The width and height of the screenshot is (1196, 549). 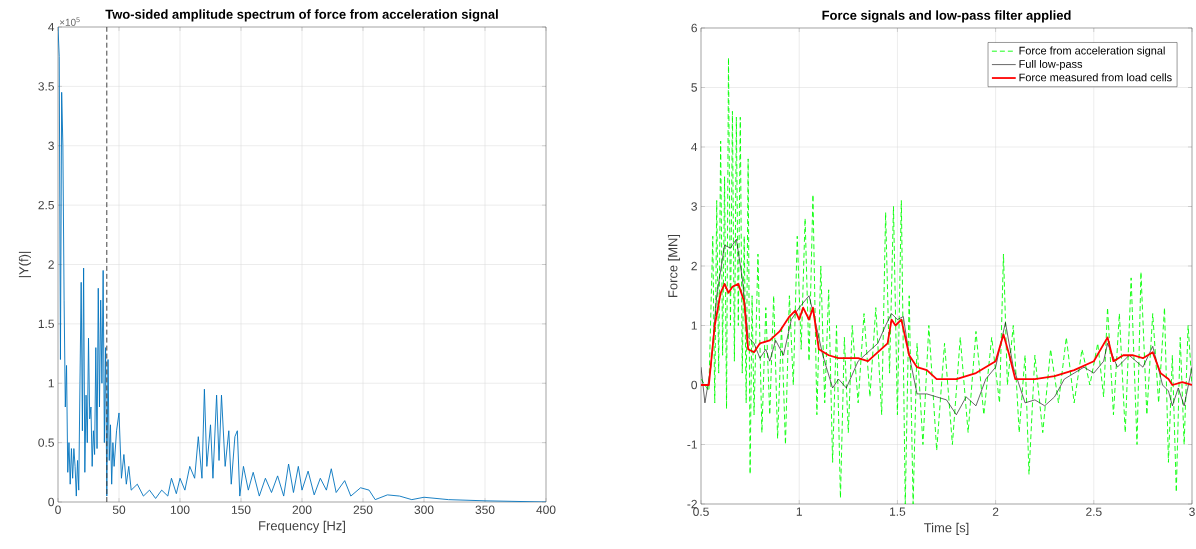 I want to click on chart-title: Force signals and low-pass filter applied, so click(x=946, y=16).